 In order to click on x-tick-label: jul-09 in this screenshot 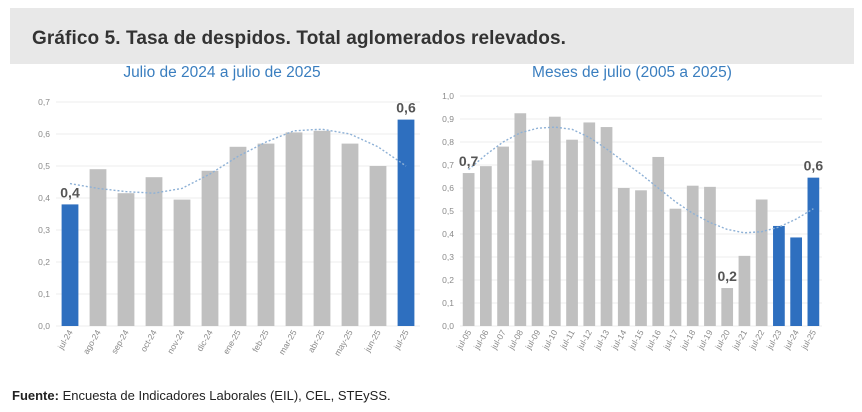, I will do `click(533, 340)`.